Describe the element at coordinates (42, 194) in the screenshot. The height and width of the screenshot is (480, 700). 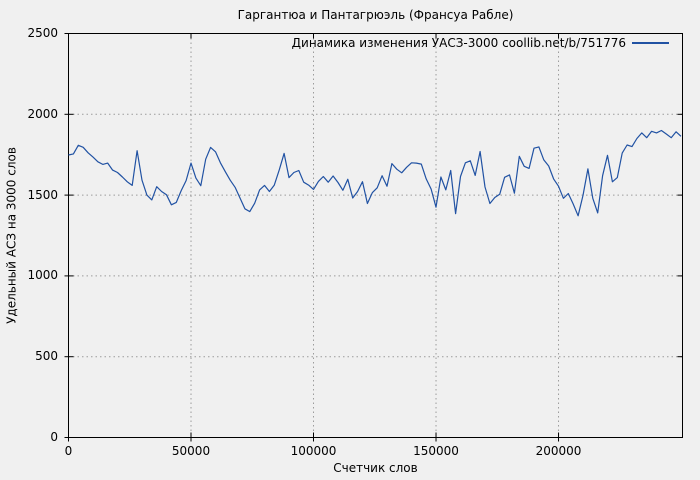
I see `y-tick-label: 1500` at that location.